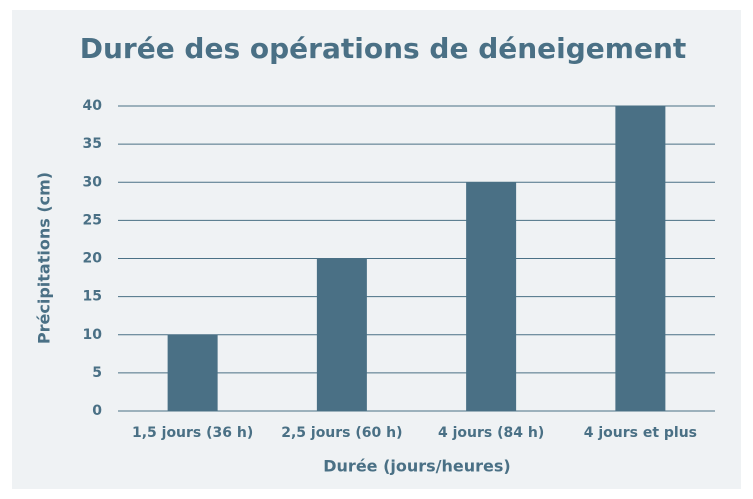 The width and height of the screenshot is (753, 499). Describe the element at coordinates (92, 144) in the screenshot. I see `y-tick-label: 35` at that location.